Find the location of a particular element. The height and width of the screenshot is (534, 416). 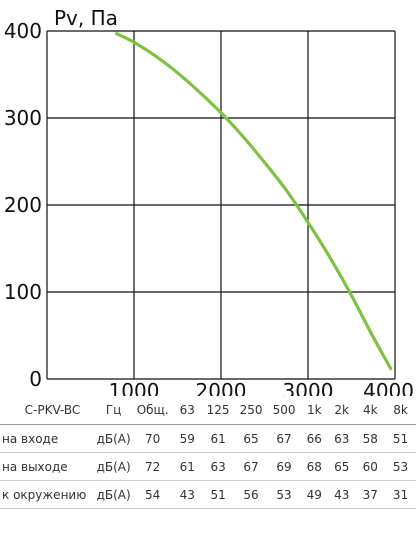

x-tick-label: 3000 is located at coordinates (308, 387).